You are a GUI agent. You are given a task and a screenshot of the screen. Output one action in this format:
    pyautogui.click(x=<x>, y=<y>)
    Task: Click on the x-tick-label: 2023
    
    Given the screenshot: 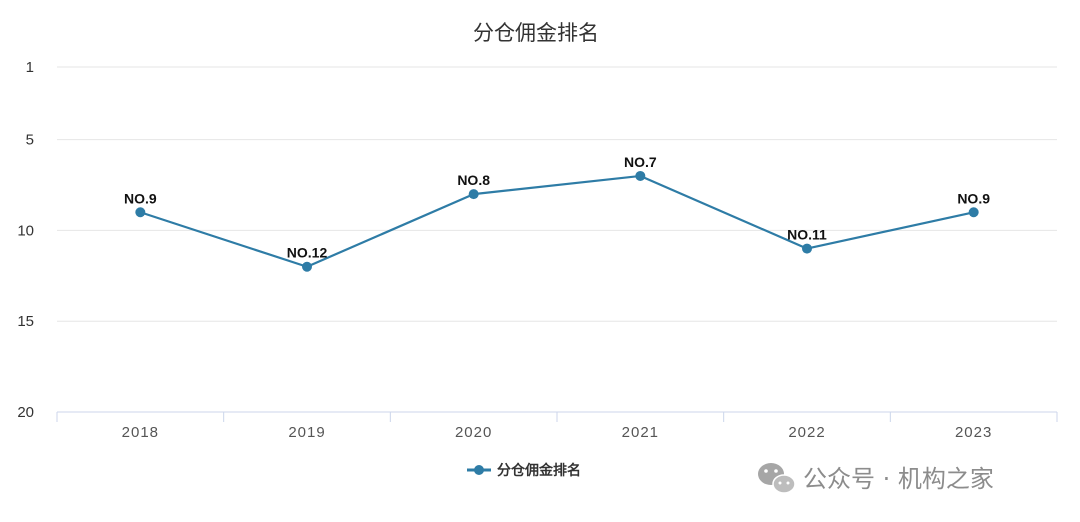 What is the action you would take?
    pyautogui.click(x=973, y=432)
    